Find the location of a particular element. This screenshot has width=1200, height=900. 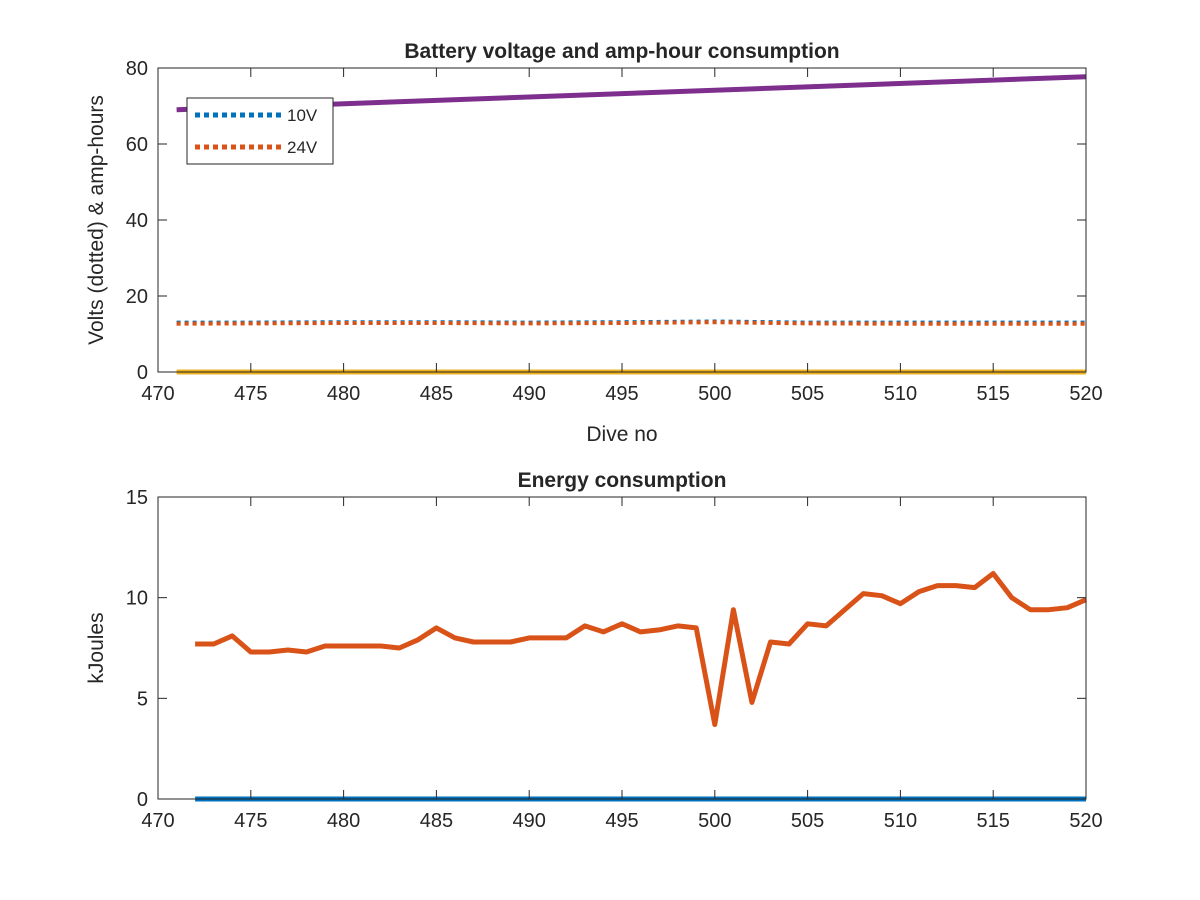

y-tick-label: 10 is located at coordinates (137, 599).